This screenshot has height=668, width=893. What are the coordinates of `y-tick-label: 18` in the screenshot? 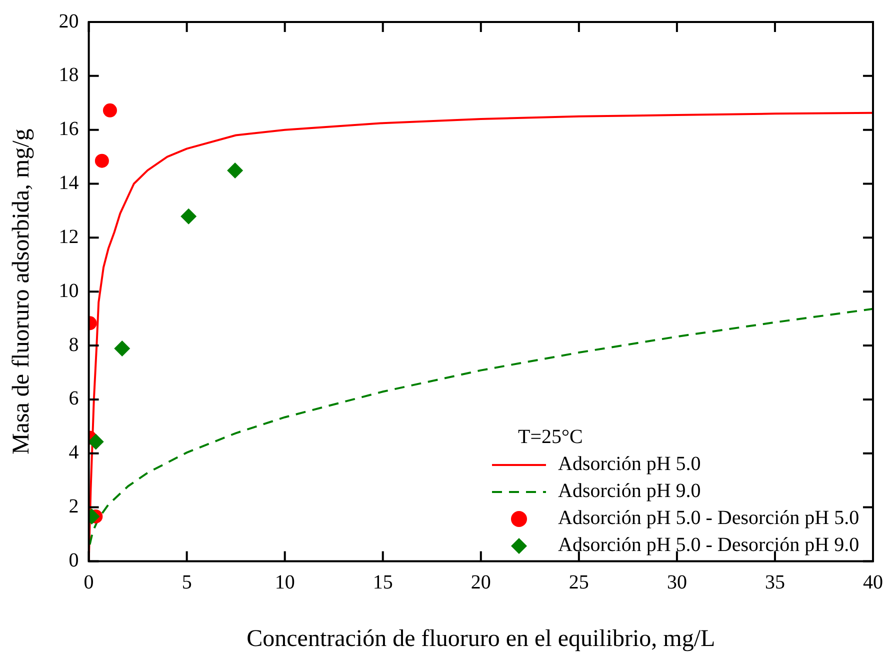 It's located at (68, 75).